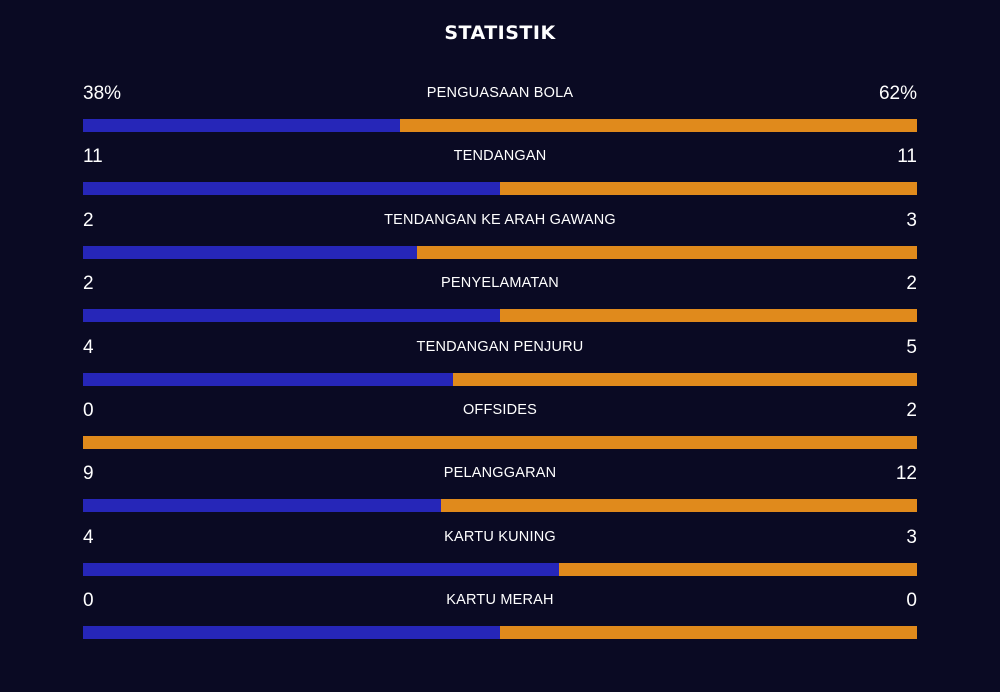  I want to click on stat-values: 0 OFFSIDES 2, so click(500, 411).